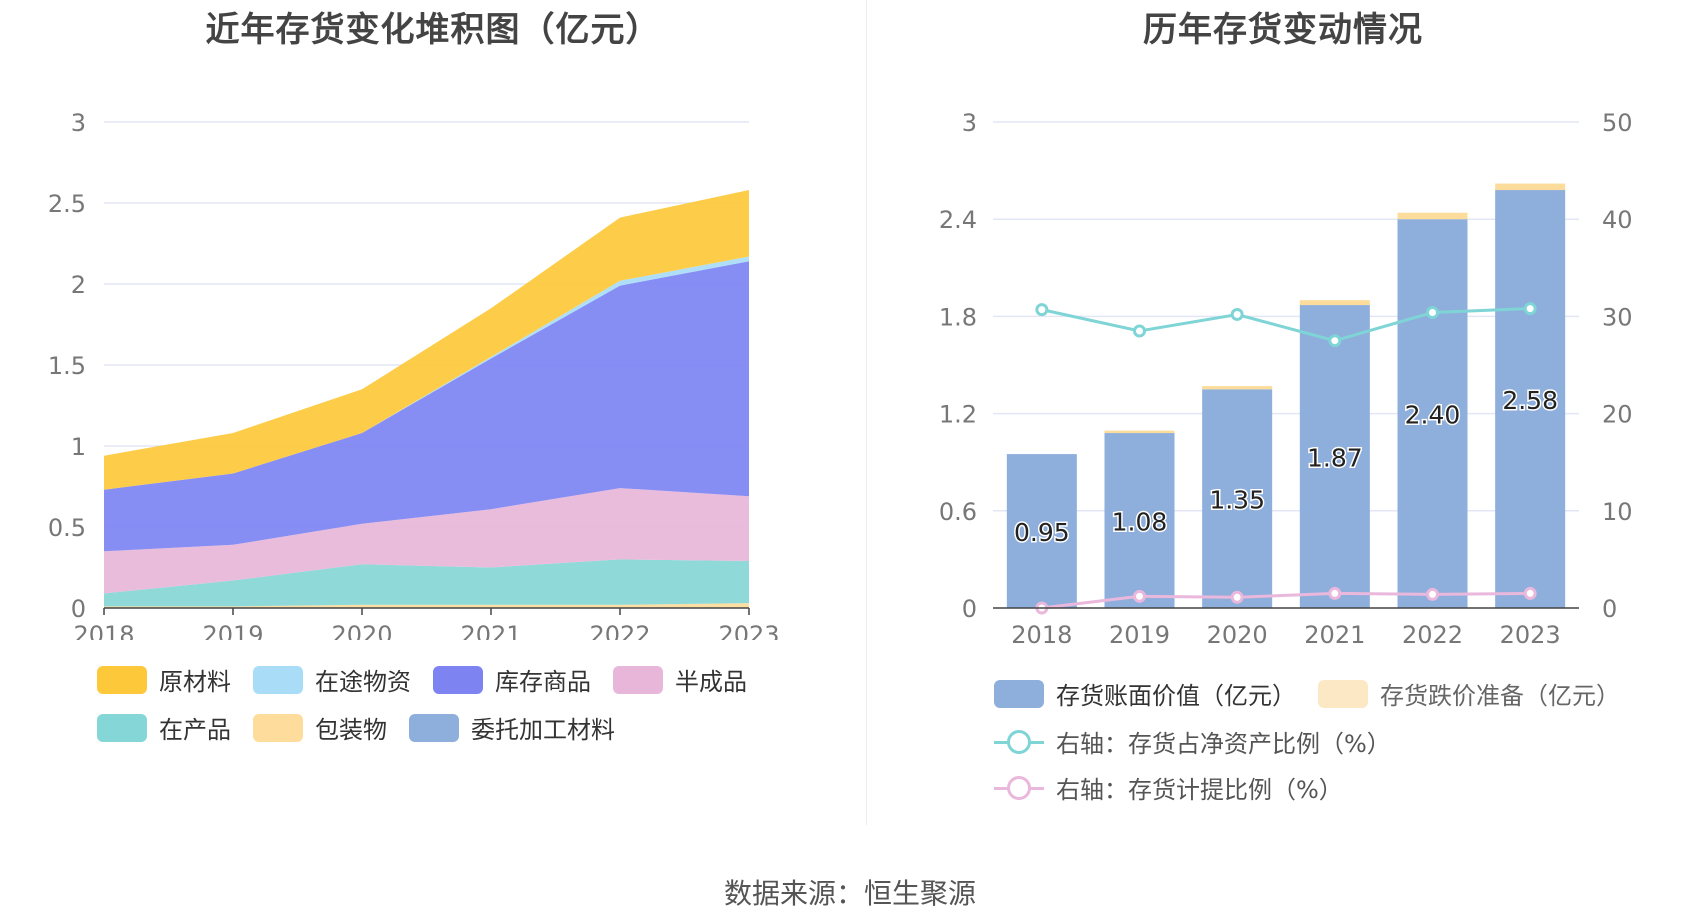 The width and height of the screenshot is (1700, 918). Describe the element at coordinates (1617, 415) in the screenshot. I see `y2-tick-label: 20` at that location.